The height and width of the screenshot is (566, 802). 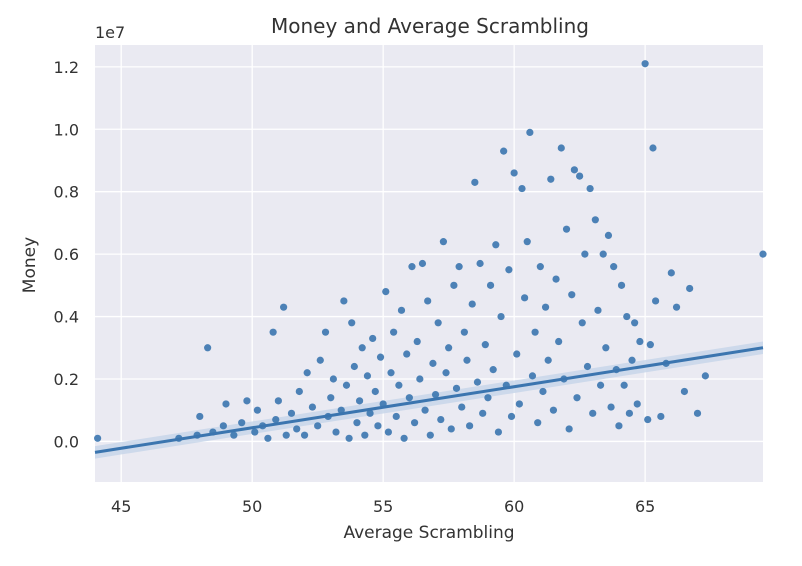 What do you see at coordinates (645, 506) in the screenshot?
I see `x-tick-label: 65` at bounding box center [645, 506].